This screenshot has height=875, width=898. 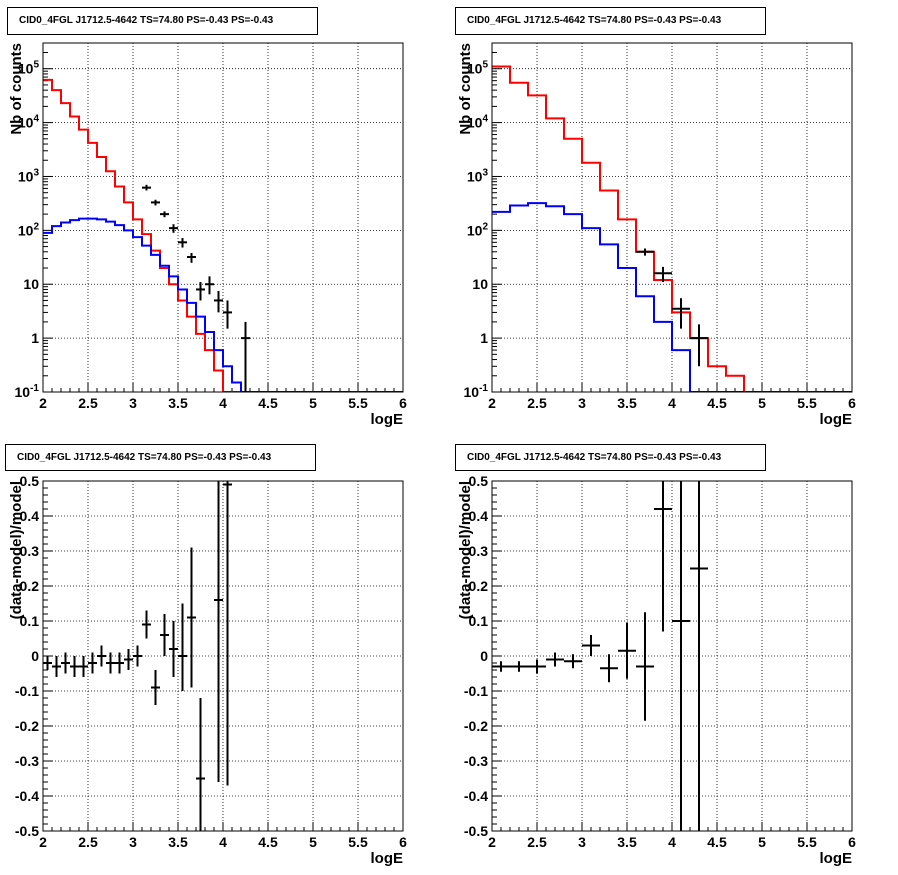 I want to click on y-tick-label: 0.4, so click(x=479, y=516).